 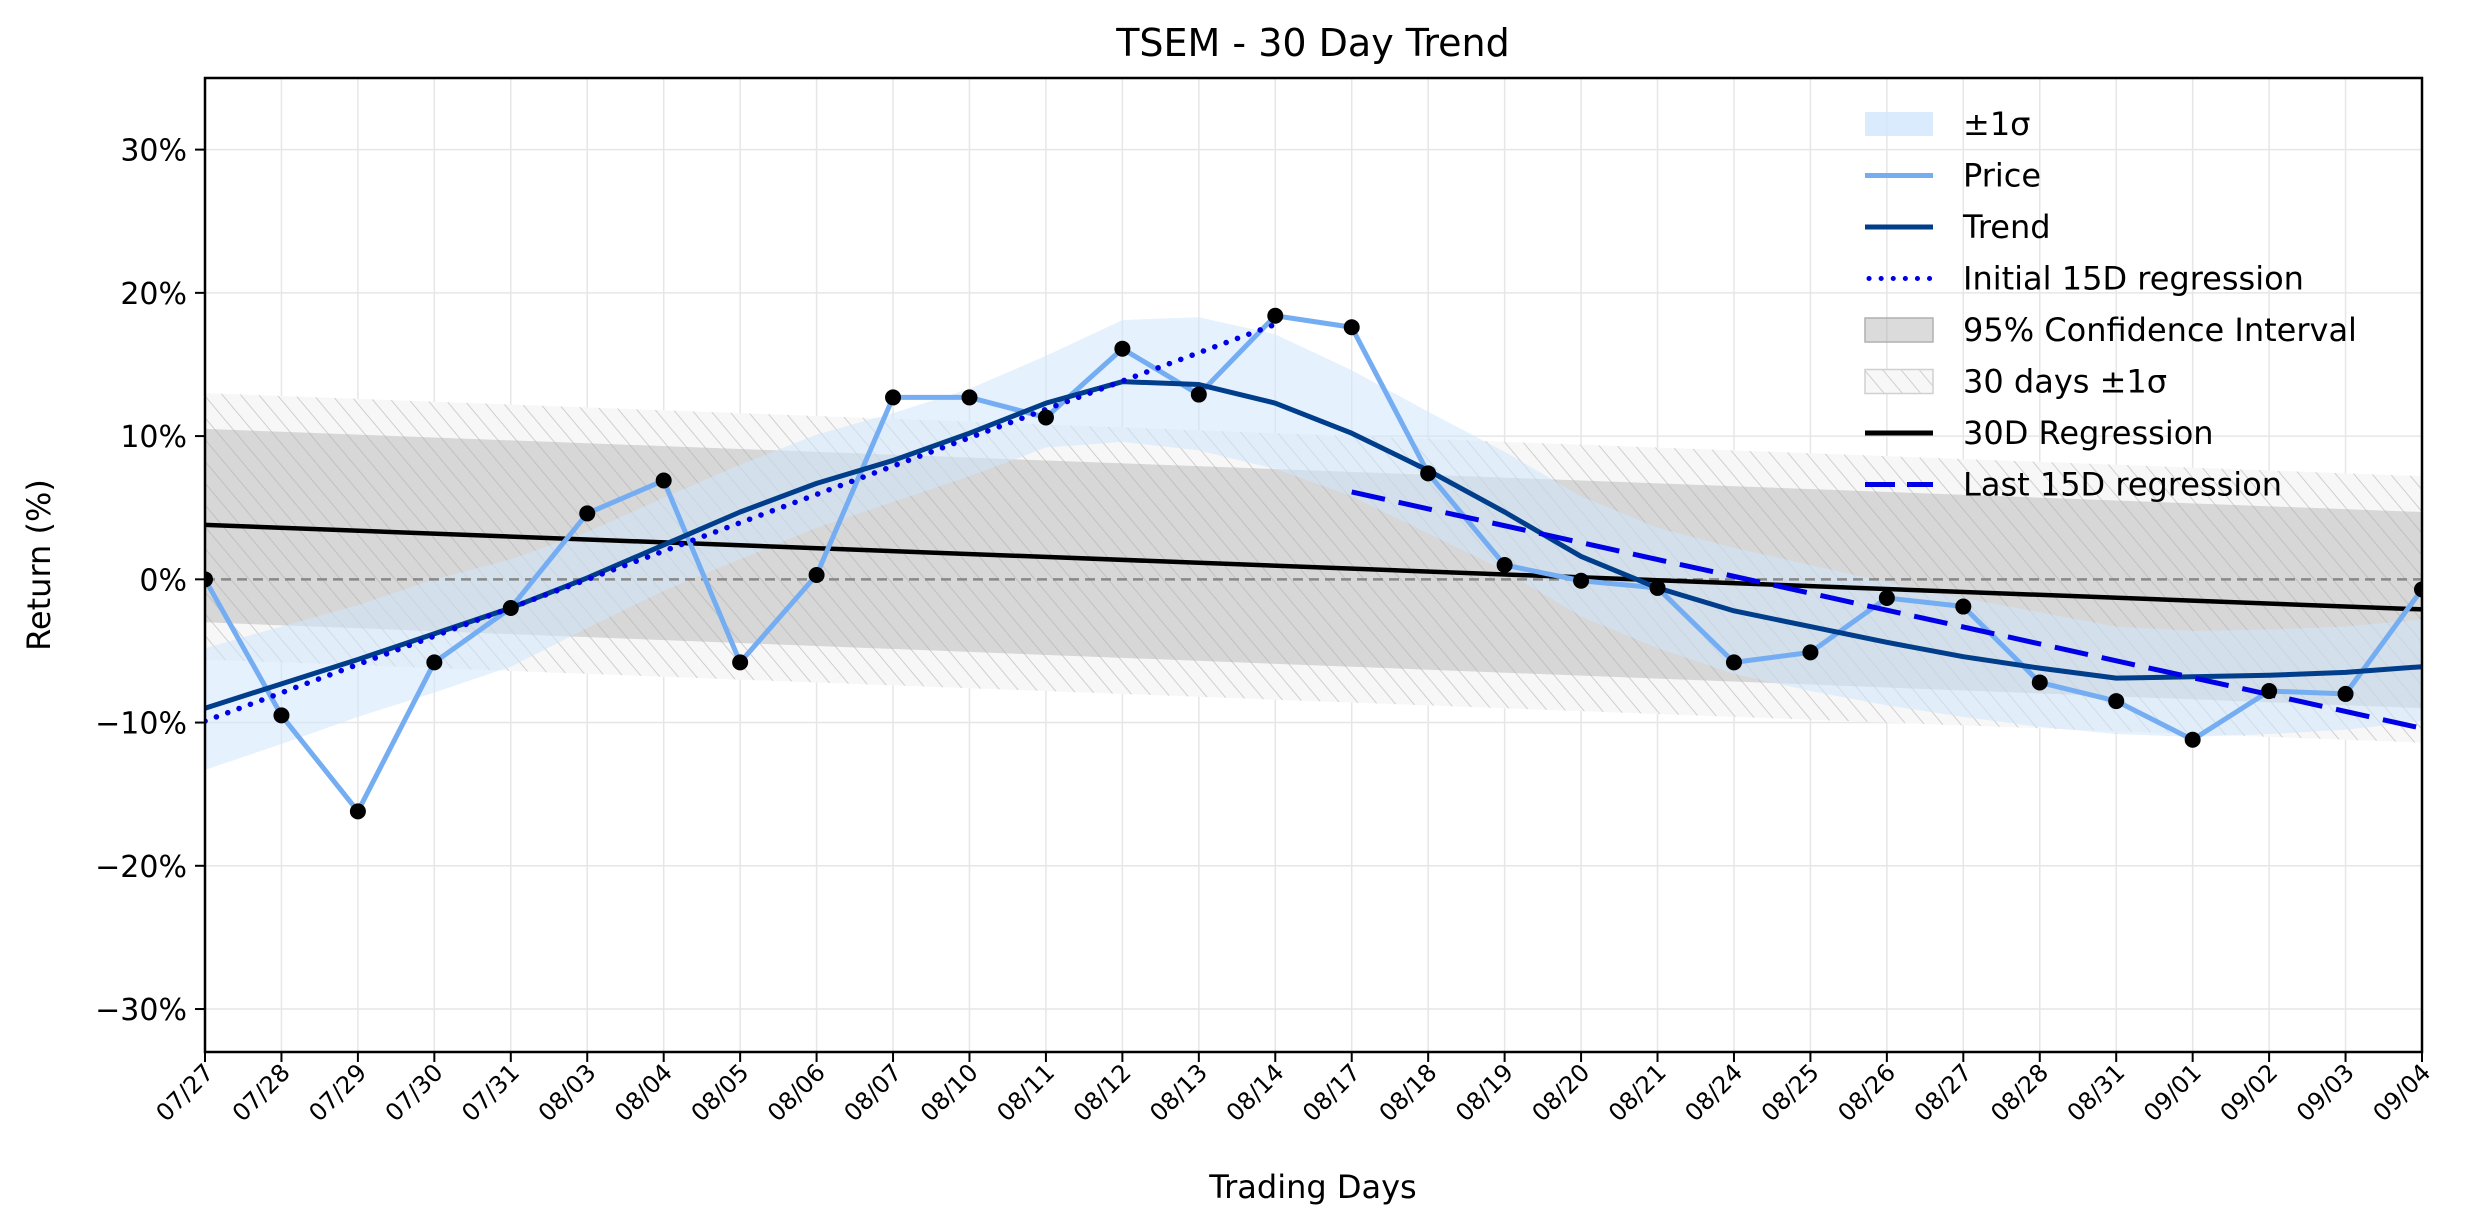 I want to click on legend-item: Last 15D regression, so click(x=2073, y=485).